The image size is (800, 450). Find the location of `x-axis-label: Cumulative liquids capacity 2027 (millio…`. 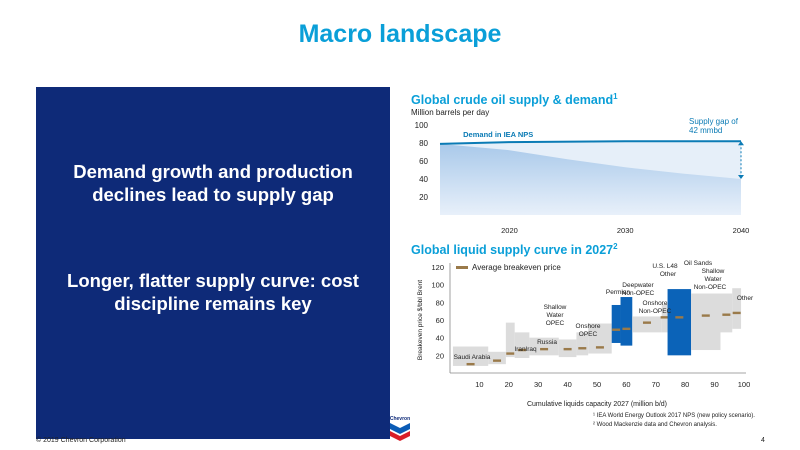

x-axis-label: Cumulative liquids capacity 2027 (millio… is located at coordinates (597, 404).